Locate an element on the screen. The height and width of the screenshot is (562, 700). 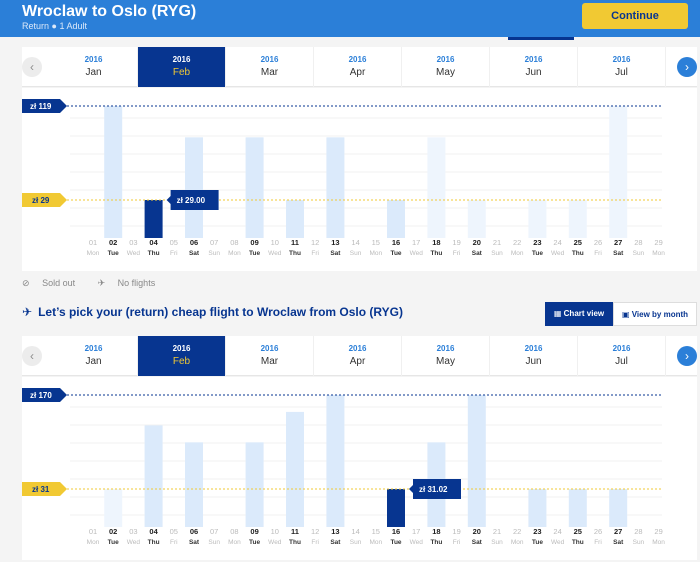
continue-button: Continue is located at coordinates (635, 16).